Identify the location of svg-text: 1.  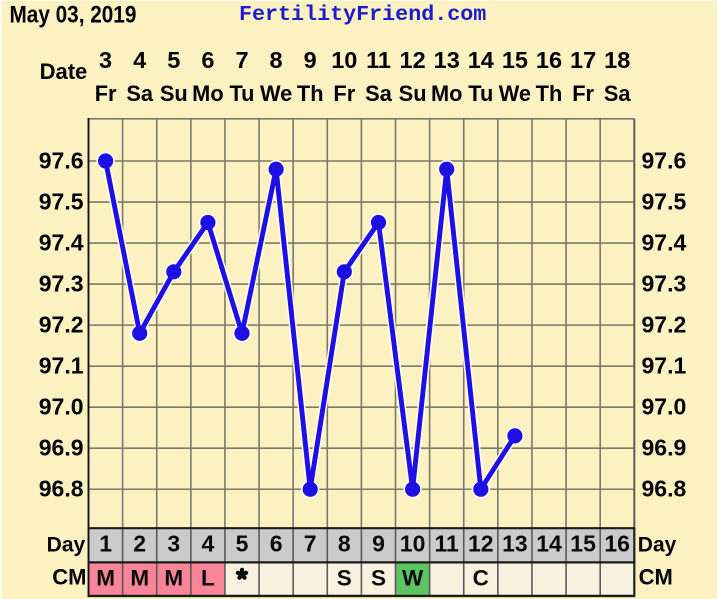
(105, 544).